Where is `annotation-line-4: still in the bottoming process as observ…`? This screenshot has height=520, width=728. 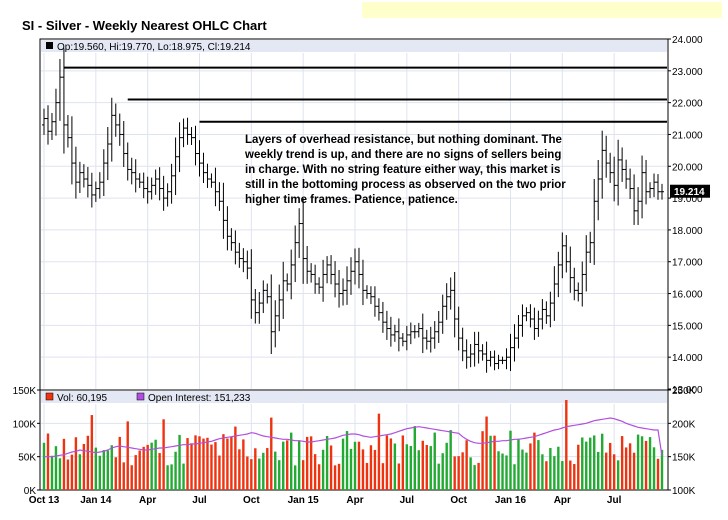
annotation-line-4: still in the bottoming process as observ… is located at coordinates (405, 185).